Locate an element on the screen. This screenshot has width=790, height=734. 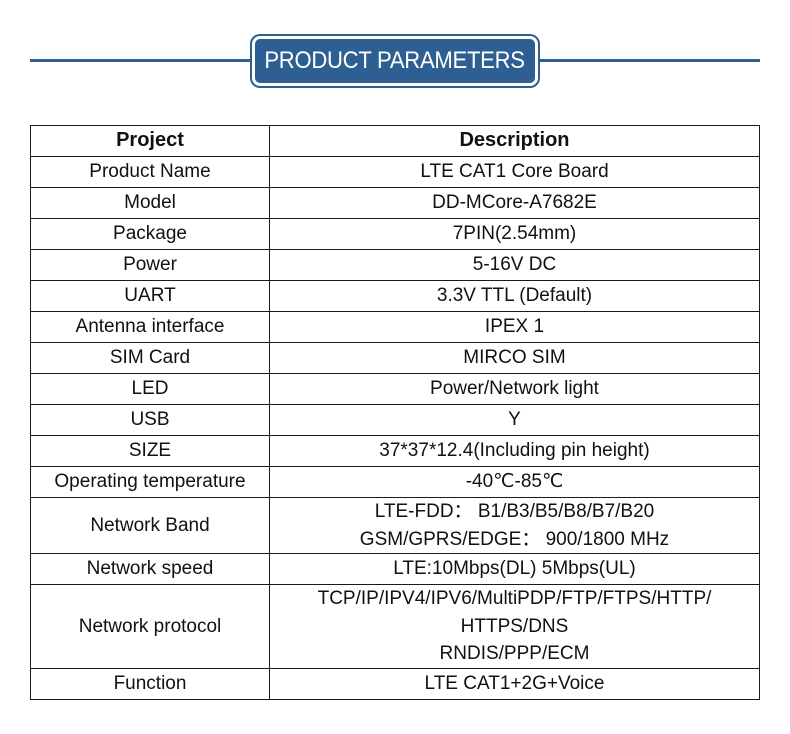
row-description-cell: 5-16V DC is located at coordinates (514, 265).